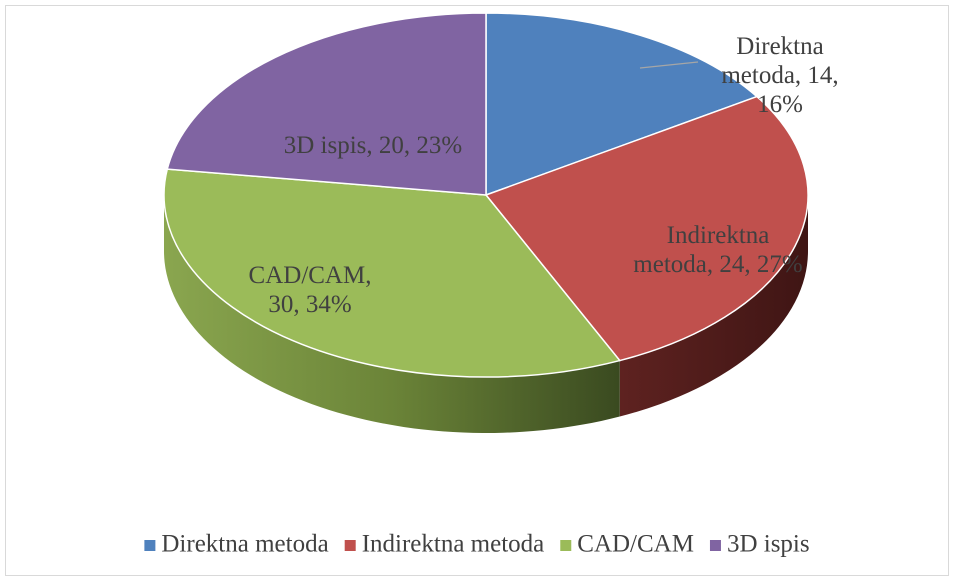 This screenshot has height=581, width=955. I want to click on data-label: CAD/CAM, 30, 34%, so click(310, 290).